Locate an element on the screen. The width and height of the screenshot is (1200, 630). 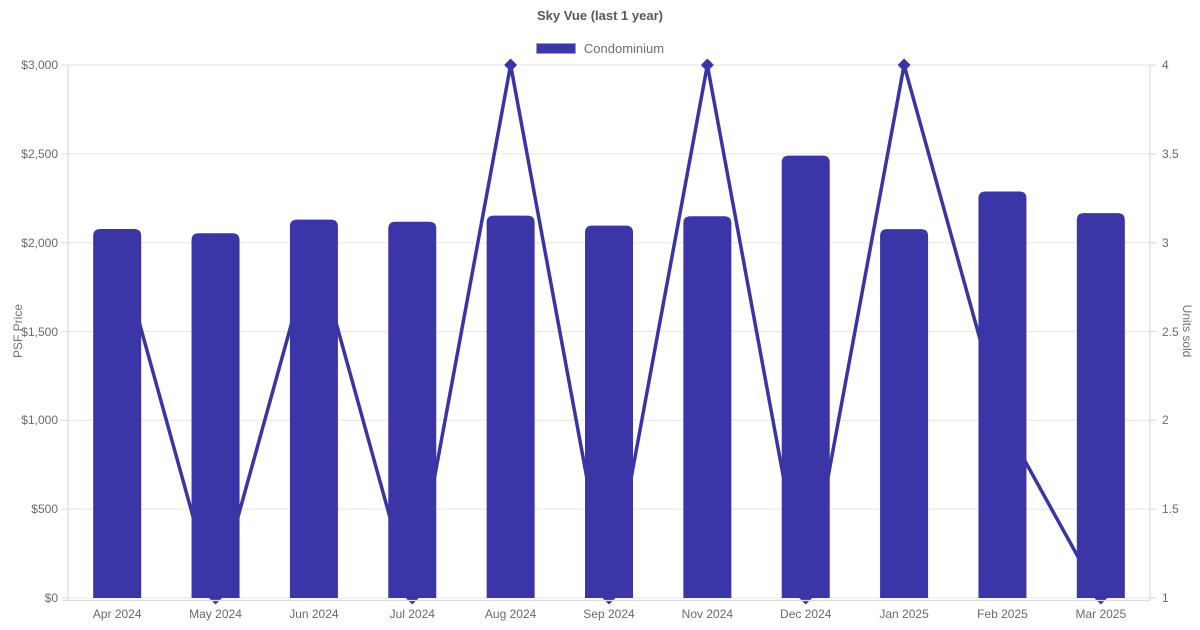
legend-item-condominium: Condominium is located at coordinates (600, 48).